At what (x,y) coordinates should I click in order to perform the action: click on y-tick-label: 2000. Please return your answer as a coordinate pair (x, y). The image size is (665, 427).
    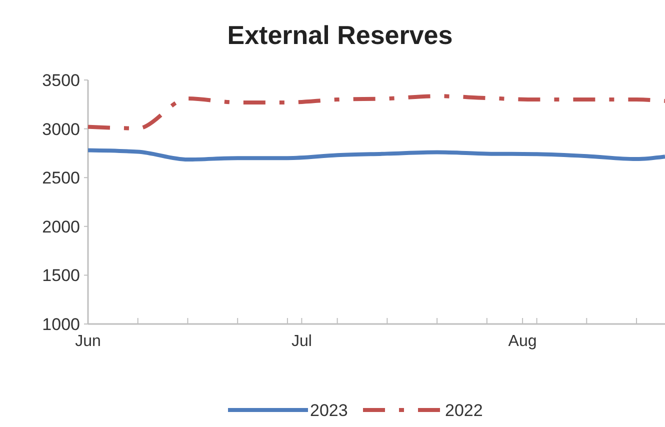
    Looking at the image, I should click on (61, 226).